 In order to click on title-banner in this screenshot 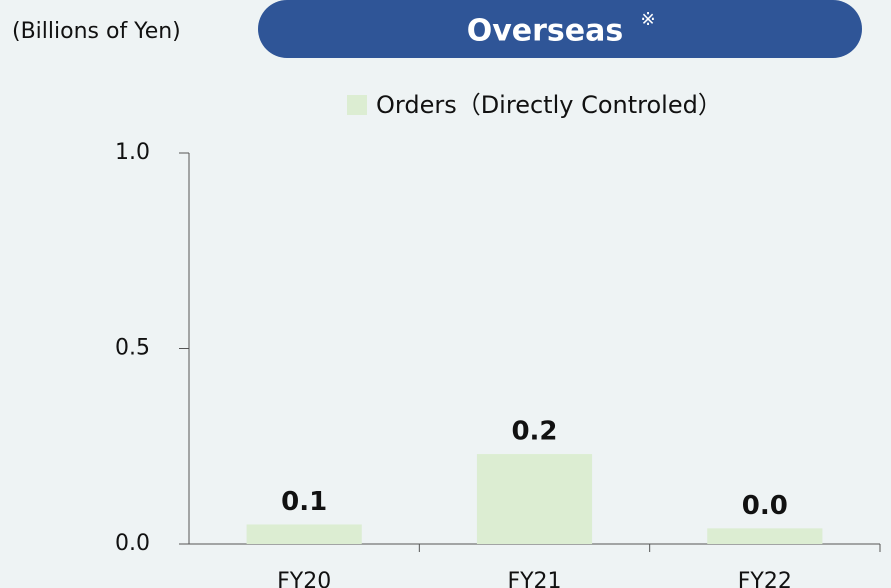, I will do `click(560, 29)`.